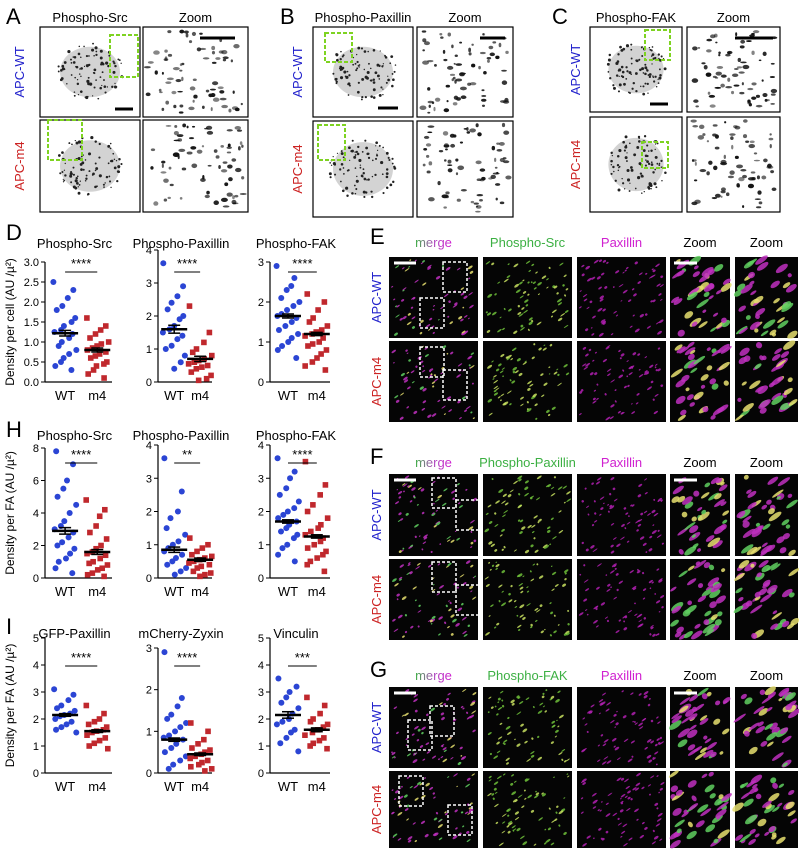 The width and height of the screenshot is (799, 849). Describe the element at coordinates (433, 727) in the screenshot. I see `micrograph` at that location.